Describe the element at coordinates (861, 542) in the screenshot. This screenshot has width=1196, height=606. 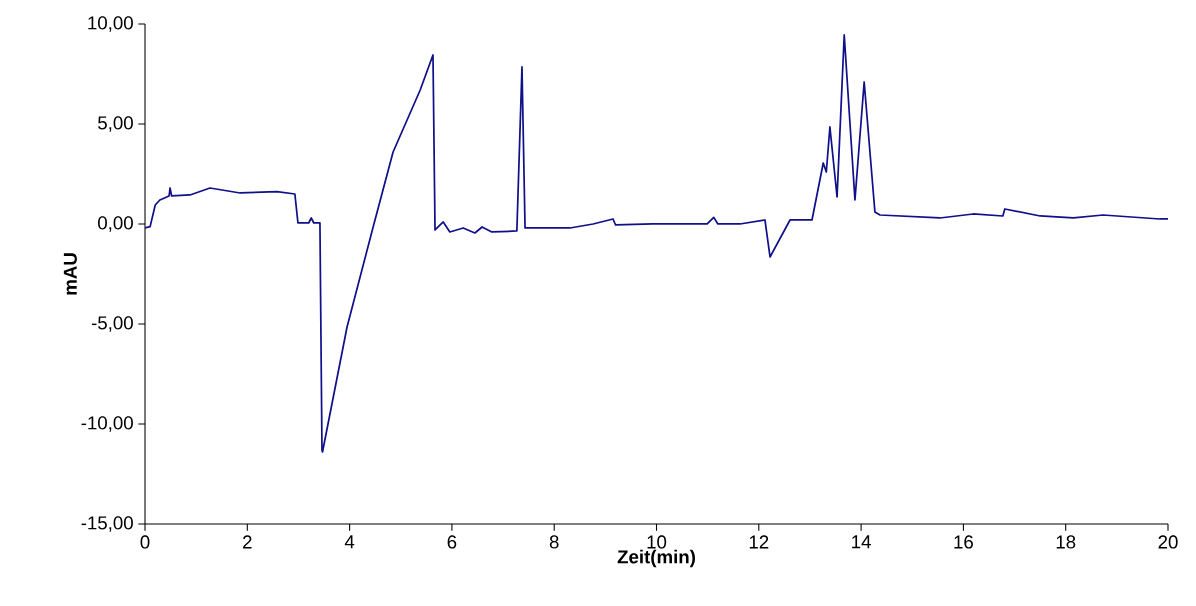
I see `x-tick-label: 14` at that location.